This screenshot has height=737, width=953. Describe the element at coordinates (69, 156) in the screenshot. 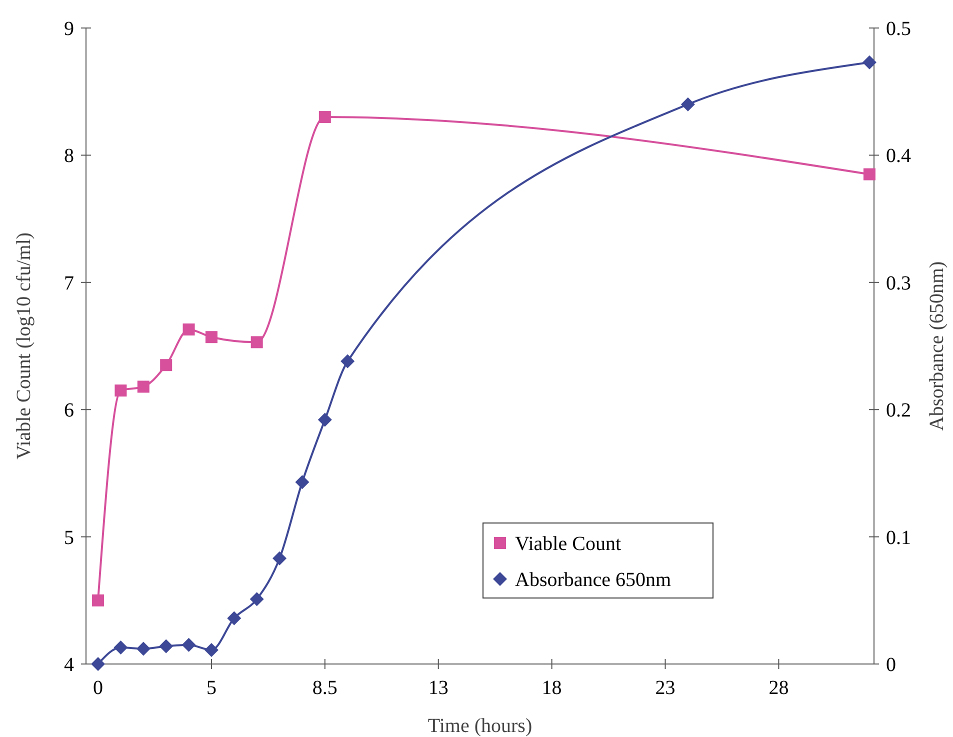

I see `y-tick-label: 8` at that location.